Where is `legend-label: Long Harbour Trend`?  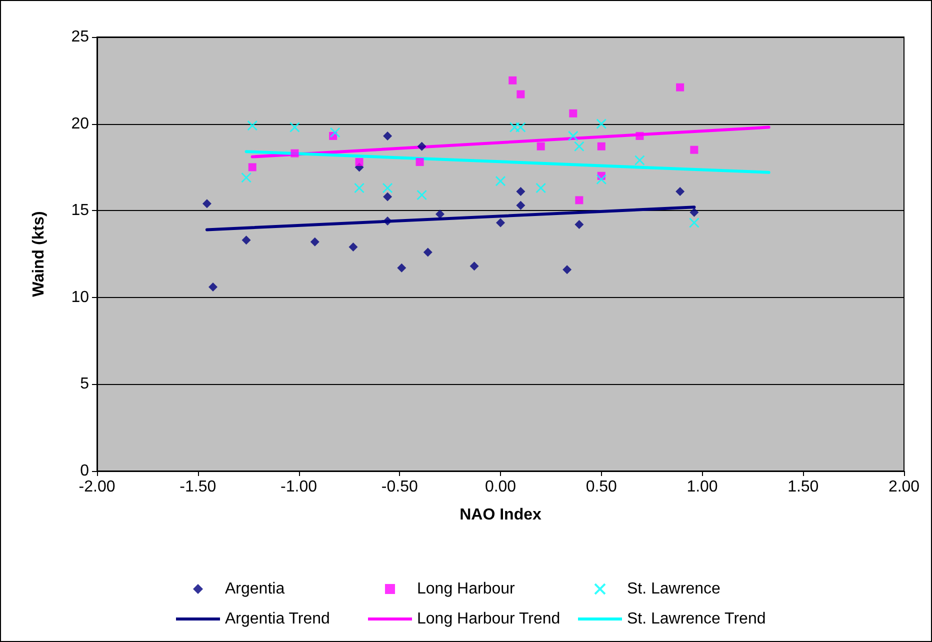
legend-label: Long Harbour Trend is located at coordinates (488, 619).